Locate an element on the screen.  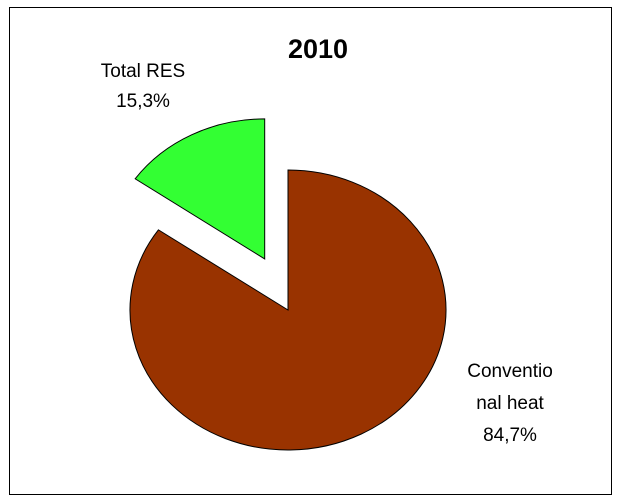
pie-slice-total-res is located at coordinates (200, 189).